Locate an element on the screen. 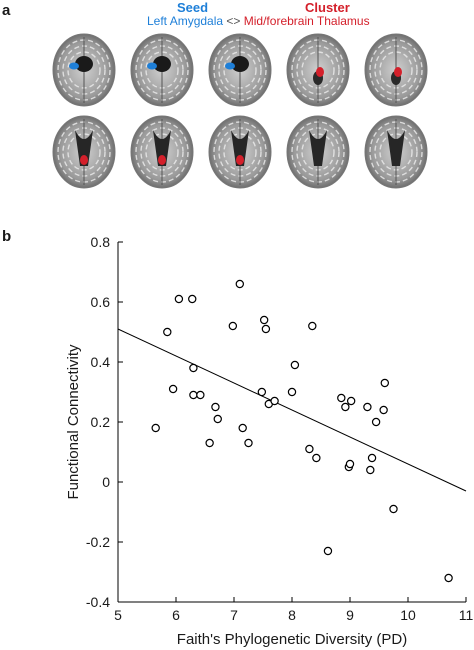 This screenshot has width=474, height=650. x-tick-label: 8 is located at coordinates (292, 615).